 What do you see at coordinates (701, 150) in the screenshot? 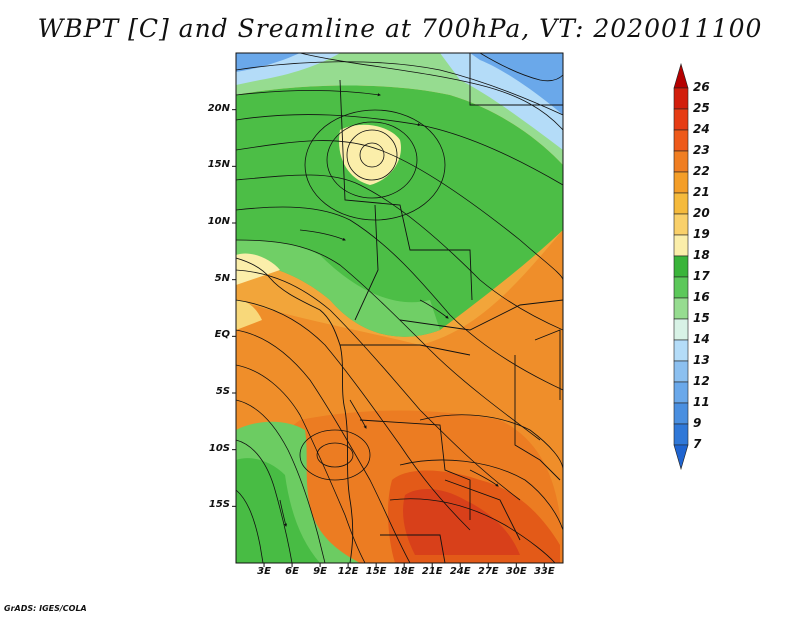
I see `colorbar-label: 23` at bounding box center [701, 150].